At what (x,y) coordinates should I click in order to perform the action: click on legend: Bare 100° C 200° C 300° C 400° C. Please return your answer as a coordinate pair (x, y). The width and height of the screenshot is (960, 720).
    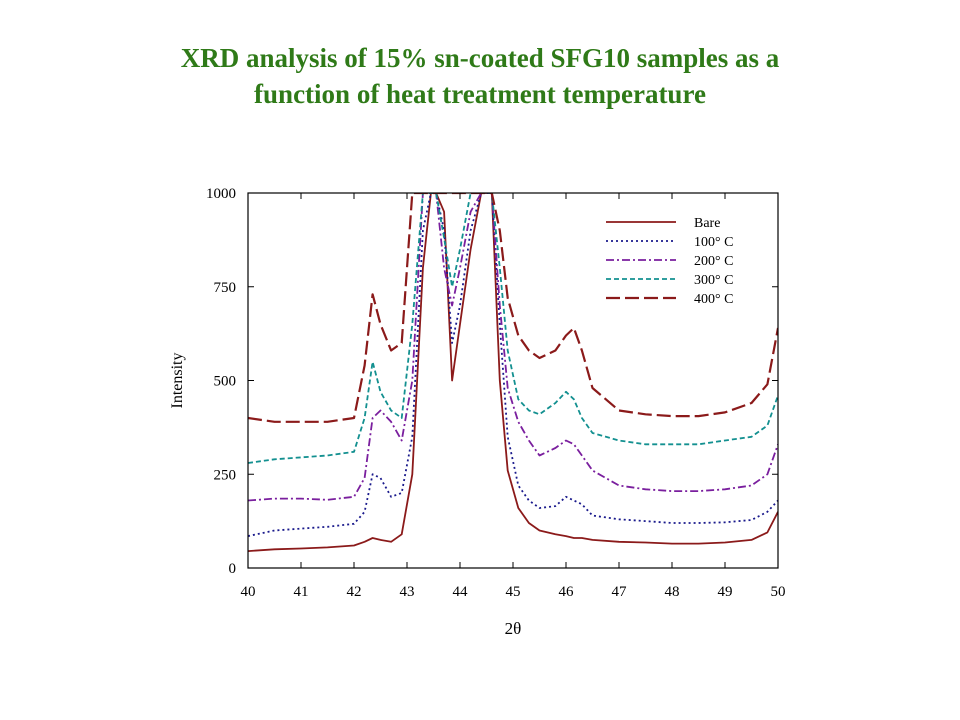
    Looking at the image, I should click on (669, 261).